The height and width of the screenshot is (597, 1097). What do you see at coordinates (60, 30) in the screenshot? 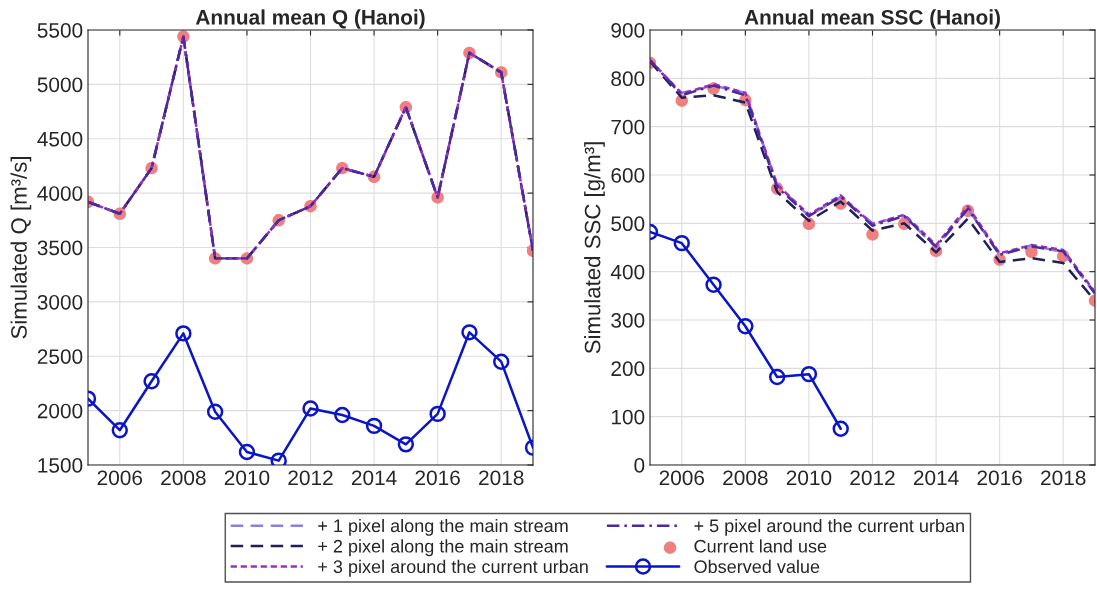
I see `y-tick-label: 5500` at bounding box center [60, 30].